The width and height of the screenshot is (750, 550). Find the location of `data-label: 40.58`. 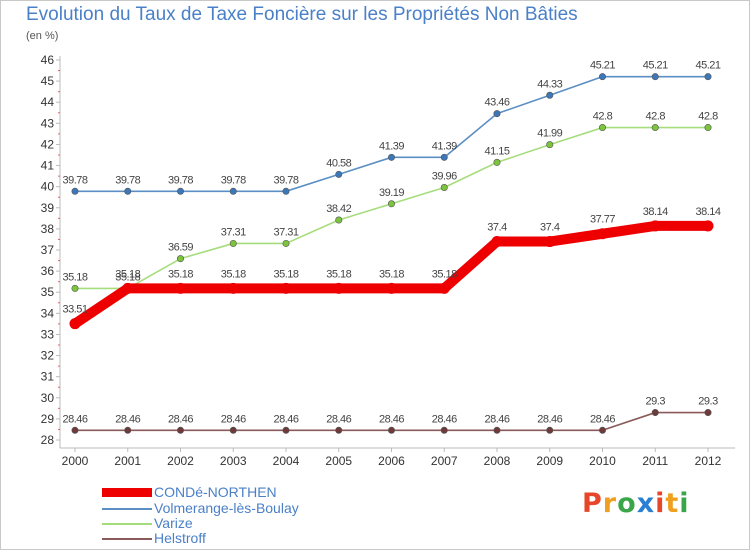

data-label: 40.58 is located at coordinates (338, 163).